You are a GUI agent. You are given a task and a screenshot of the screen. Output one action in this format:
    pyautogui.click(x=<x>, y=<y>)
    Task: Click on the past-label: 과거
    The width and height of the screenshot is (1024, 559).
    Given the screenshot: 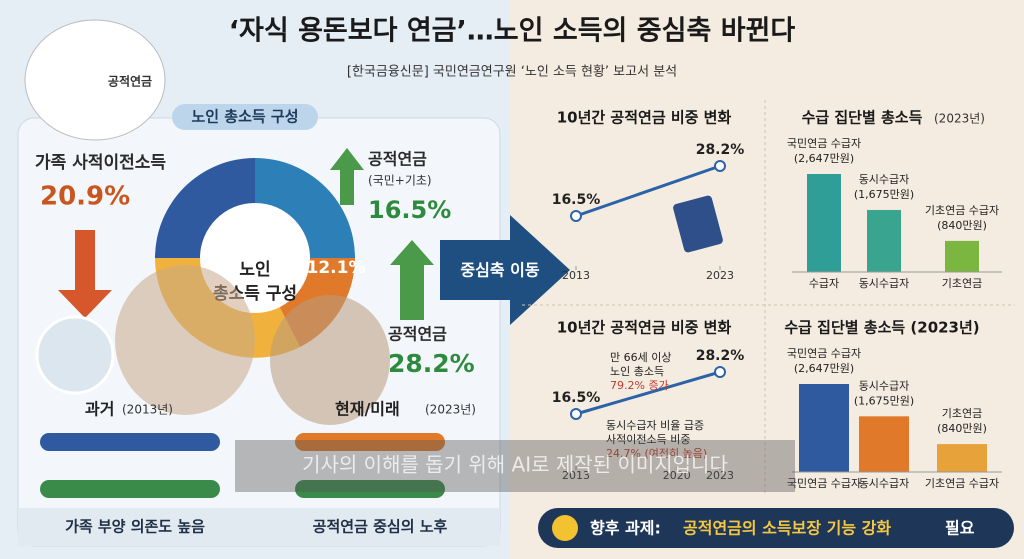 What is the action you would take?
    pyautogui.click(x=99, y=409)
    